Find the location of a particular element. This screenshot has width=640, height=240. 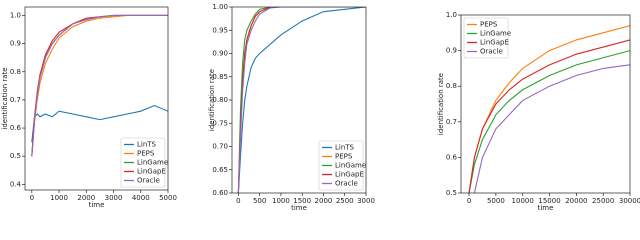

x-tick-label: 30000 is located at coordinates (629, 201).